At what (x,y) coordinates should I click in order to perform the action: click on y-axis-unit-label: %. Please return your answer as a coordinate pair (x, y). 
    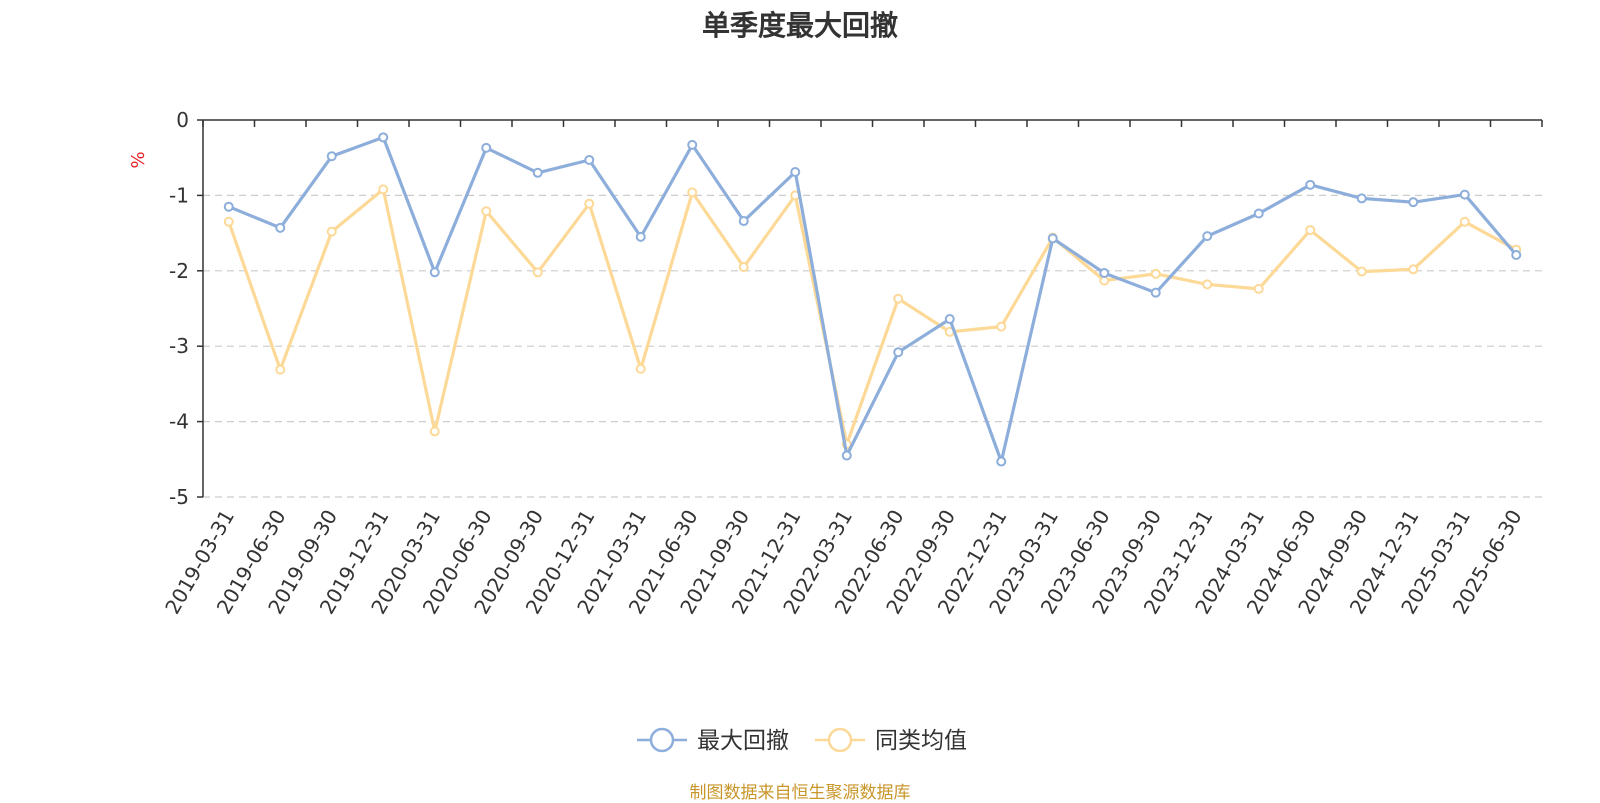
    Looking at the image, I should click on (138, 159).